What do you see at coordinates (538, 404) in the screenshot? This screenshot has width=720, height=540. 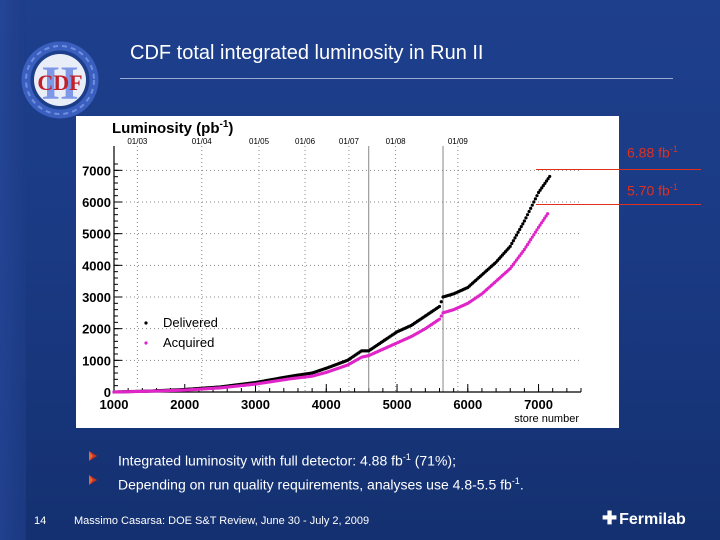 I see `x-tick-label: 7000` at bounding box center [538, 404].